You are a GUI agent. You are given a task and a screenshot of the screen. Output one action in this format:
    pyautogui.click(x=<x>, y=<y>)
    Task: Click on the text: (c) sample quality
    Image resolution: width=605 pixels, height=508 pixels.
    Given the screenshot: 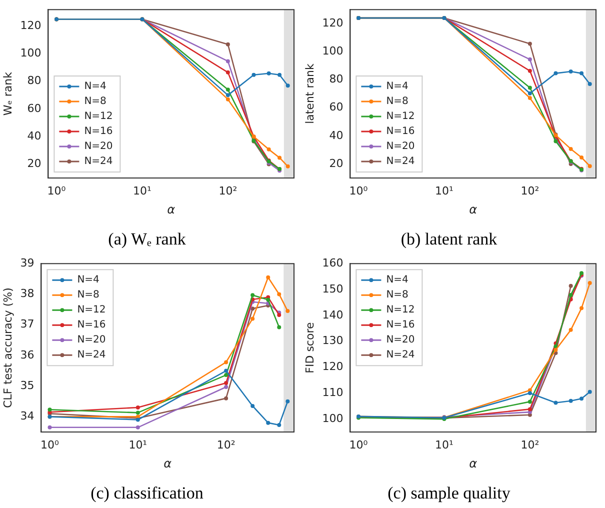 What is the action you would take?
    pyautogui.click(x=449, y=492)
    